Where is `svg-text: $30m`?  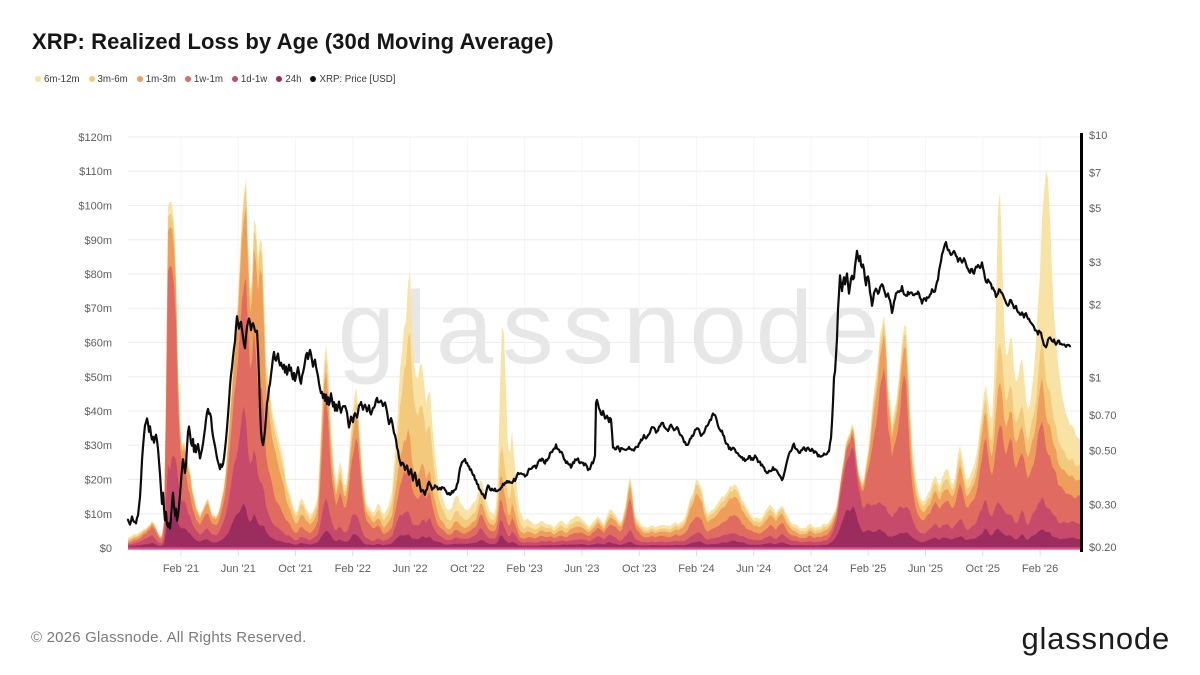 svg-text: $30m is located at coordinates (98, 446).